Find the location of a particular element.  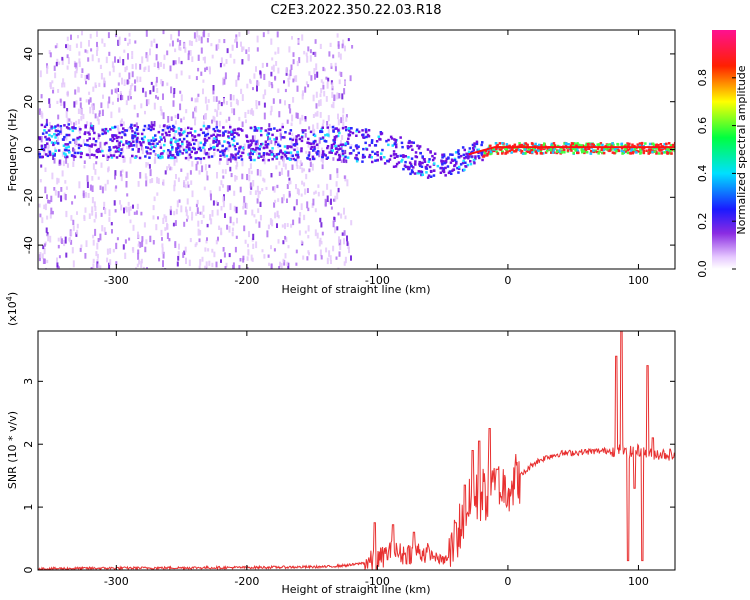

y-tick-label: -20 is located at coordinates (28, 197).